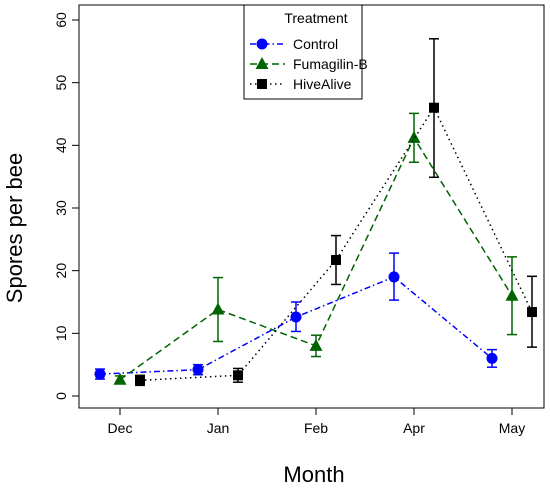 Image resolution: width=550 pixels, height=491 pixels. What do you see at coordinates (61, 208) in the screenshot?
I see `y-tick-label: 30` at bounding box center [61, 208].